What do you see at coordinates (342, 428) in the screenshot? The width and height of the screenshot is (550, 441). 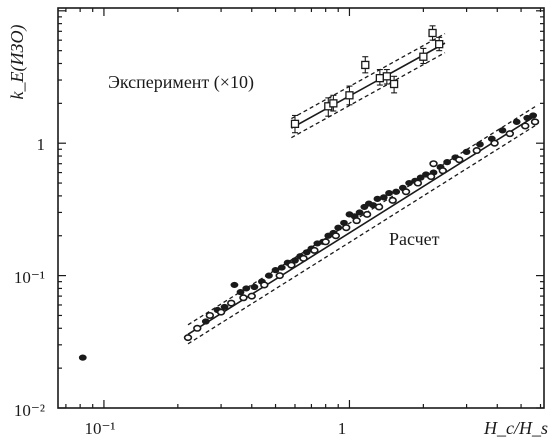 I see `x-tick-label-1: 1` at bounding box center [342, 428].